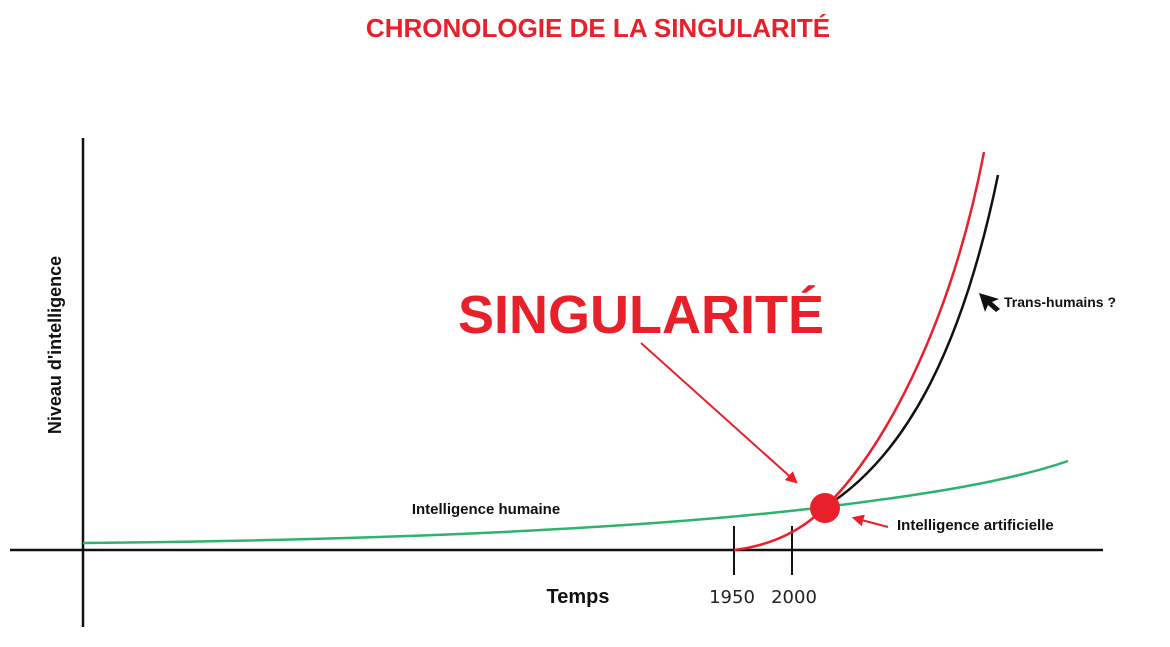 This screenshot has height=647, width=1170. I want to click on human-intelligence-label: Intelligence humaine, so click(486, 509).